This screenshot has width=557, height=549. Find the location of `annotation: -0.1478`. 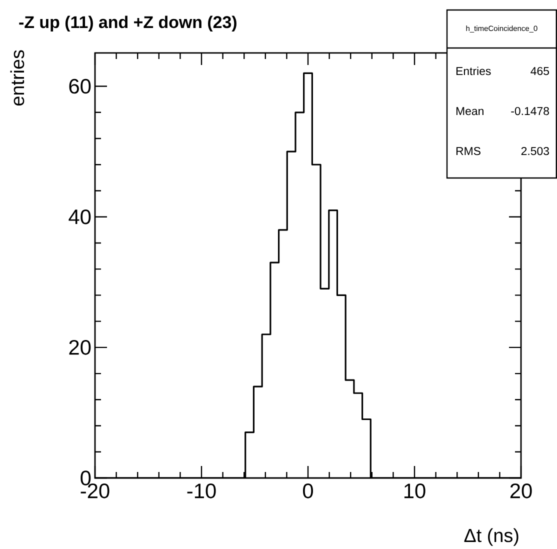

annotation: -0.1478 is located at coordinates (530, 110).